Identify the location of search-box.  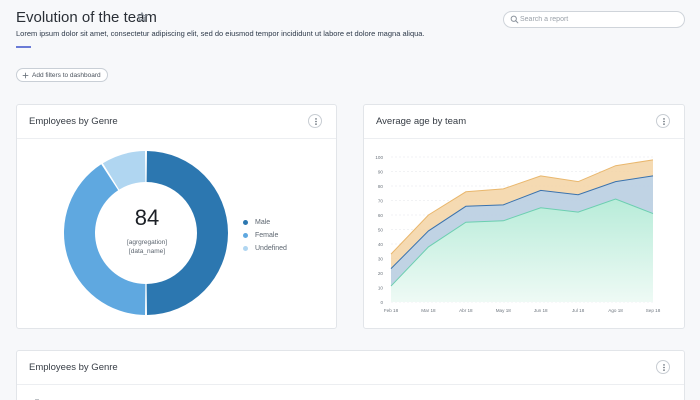
(594, 19).